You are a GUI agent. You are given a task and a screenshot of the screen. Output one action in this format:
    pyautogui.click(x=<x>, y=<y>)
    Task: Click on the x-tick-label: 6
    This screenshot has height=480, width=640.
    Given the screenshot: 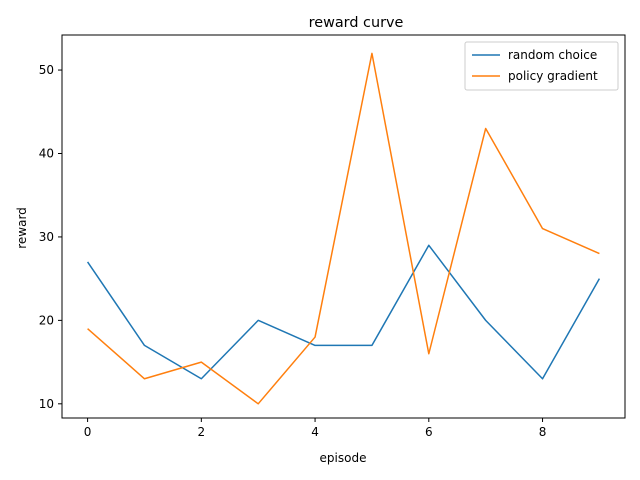 What is the action you would take?
    pyautogui.click(x=429, y=432)
    